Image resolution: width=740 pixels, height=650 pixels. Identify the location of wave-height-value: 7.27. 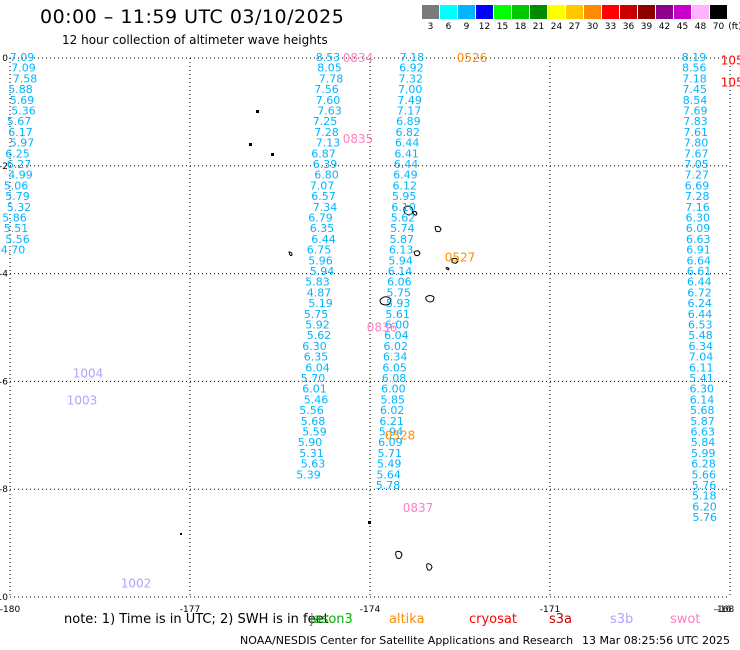
(697, 175).